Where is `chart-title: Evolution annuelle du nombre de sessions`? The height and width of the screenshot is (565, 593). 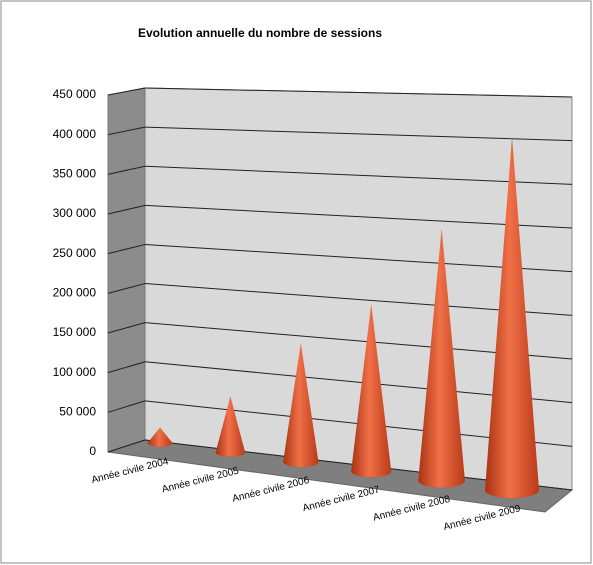 chart-title: Evolution annuelle du nombre de sessions is located at coordinates (260, 33).